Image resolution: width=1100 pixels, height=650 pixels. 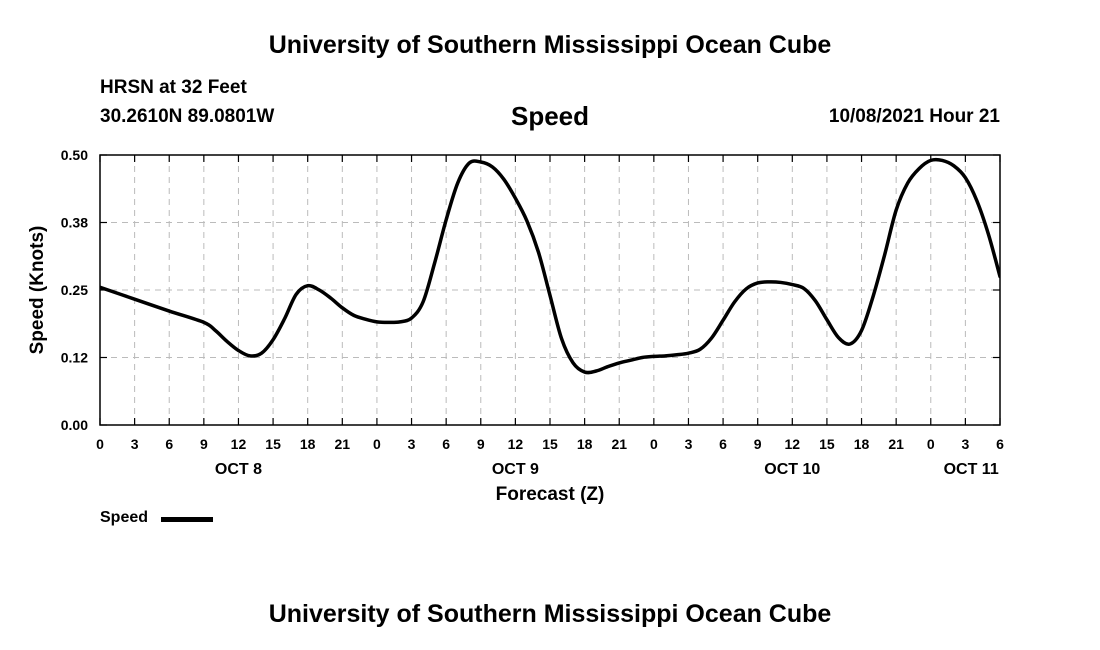 I want to click on y-tick-label: 0.25, so click(x=74, y=290).